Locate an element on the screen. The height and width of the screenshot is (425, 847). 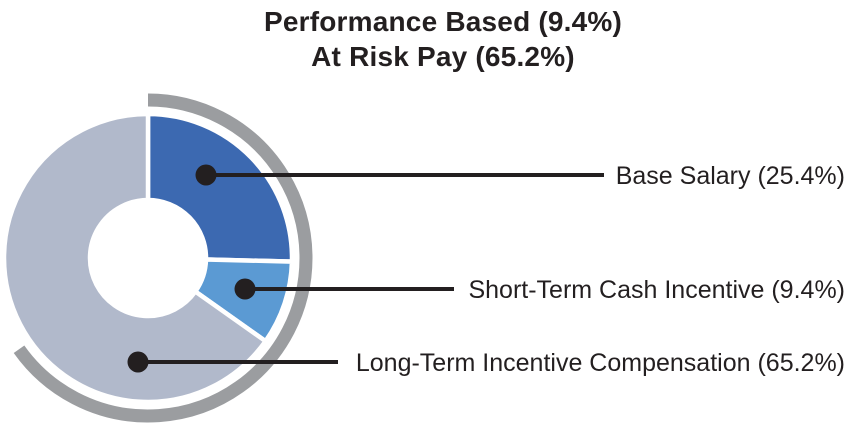
chart-title-line1: Performance Based (9.4%) is located at coordinates (443, 21).